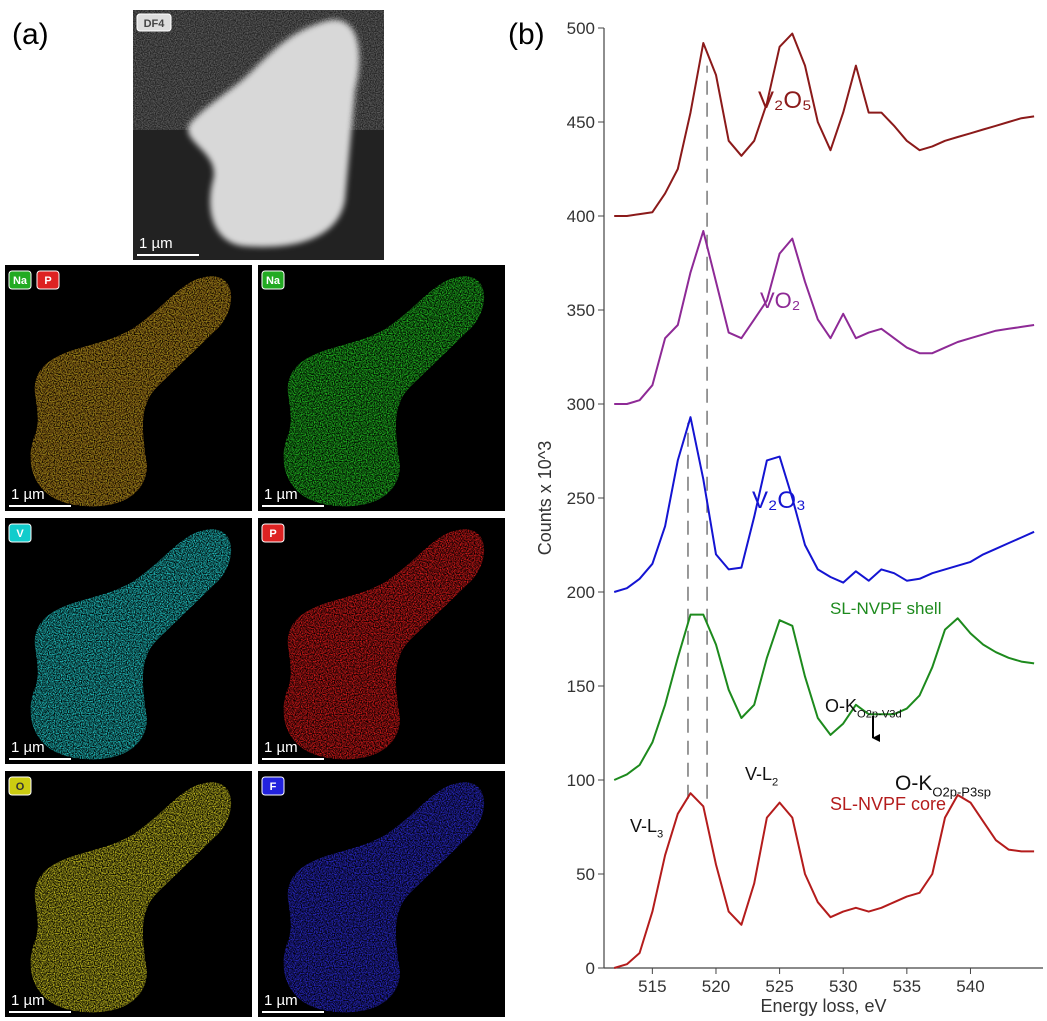  Describe the element at coordinates (779, 500) in the screenshot. I see `series-label: V₂O₃` at that location.